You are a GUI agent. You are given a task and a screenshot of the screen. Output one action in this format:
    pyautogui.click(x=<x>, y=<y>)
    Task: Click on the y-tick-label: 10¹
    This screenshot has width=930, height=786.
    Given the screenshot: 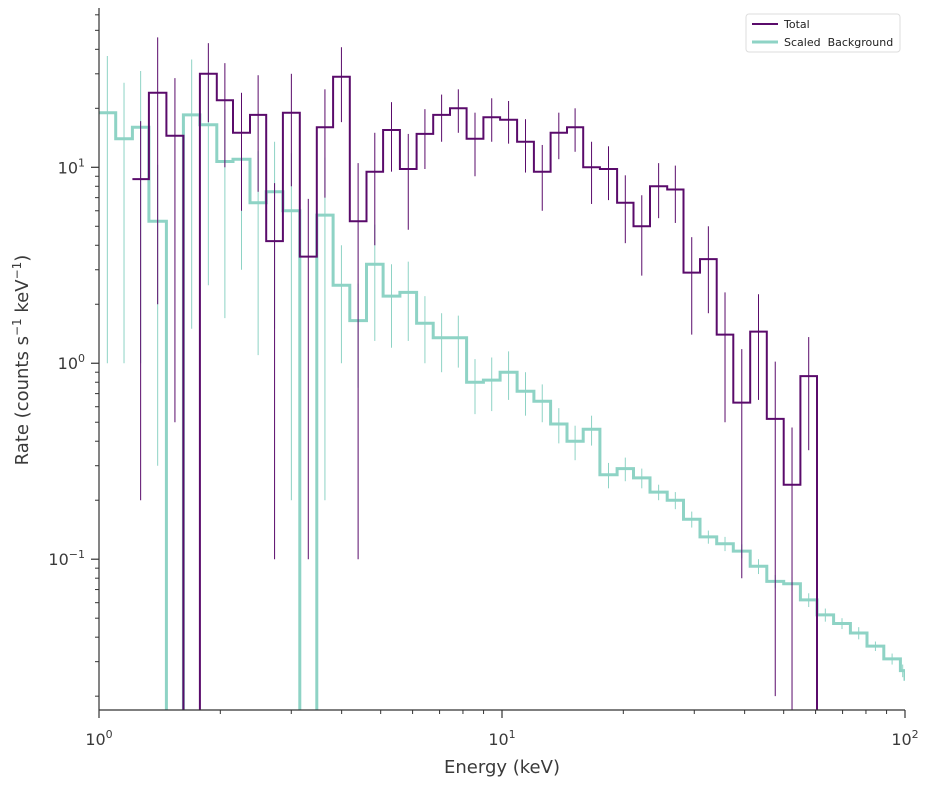 What is the action you would take?
    pyautogui.click(x=71, y=166)
    